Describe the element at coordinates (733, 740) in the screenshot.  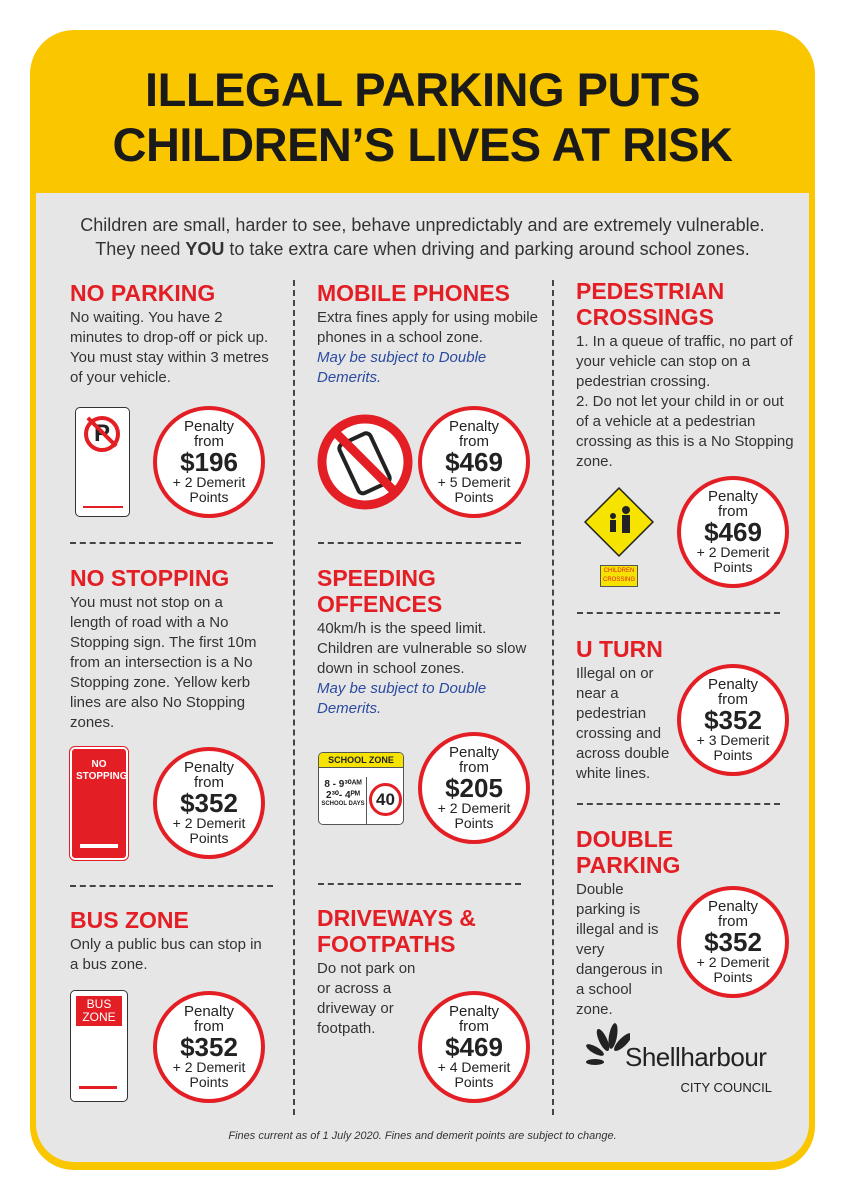
I see `demerit-points: + 3 Demerit` at that location.